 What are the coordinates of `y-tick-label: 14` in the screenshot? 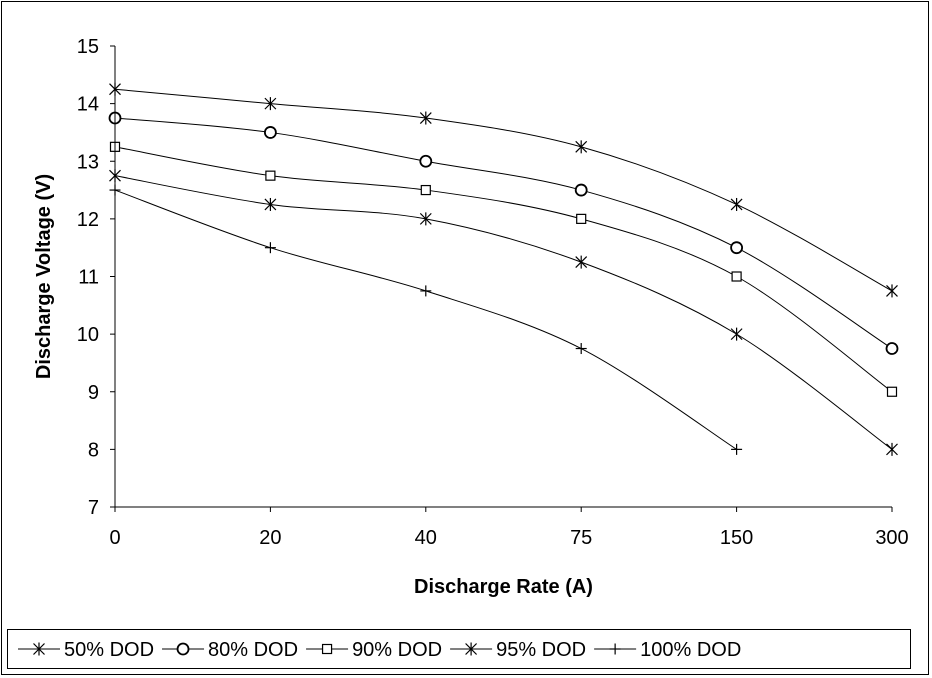 It's located at (88, 105).